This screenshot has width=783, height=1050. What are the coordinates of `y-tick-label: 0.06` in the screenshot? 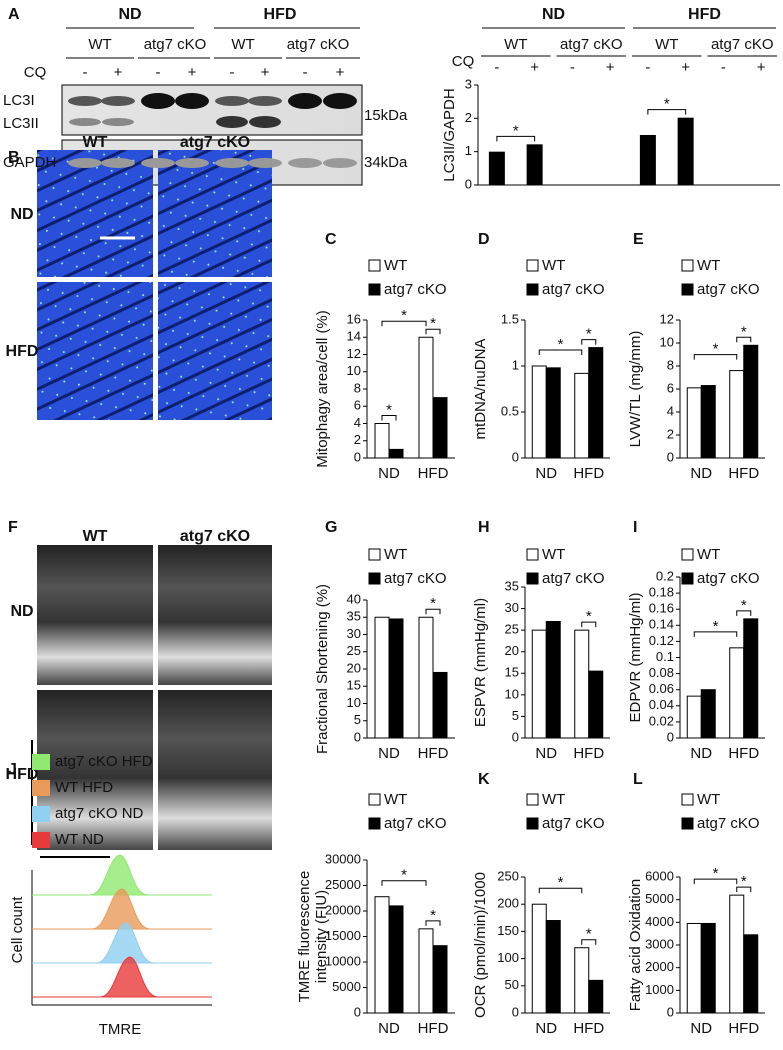 It's located at (661, 688).